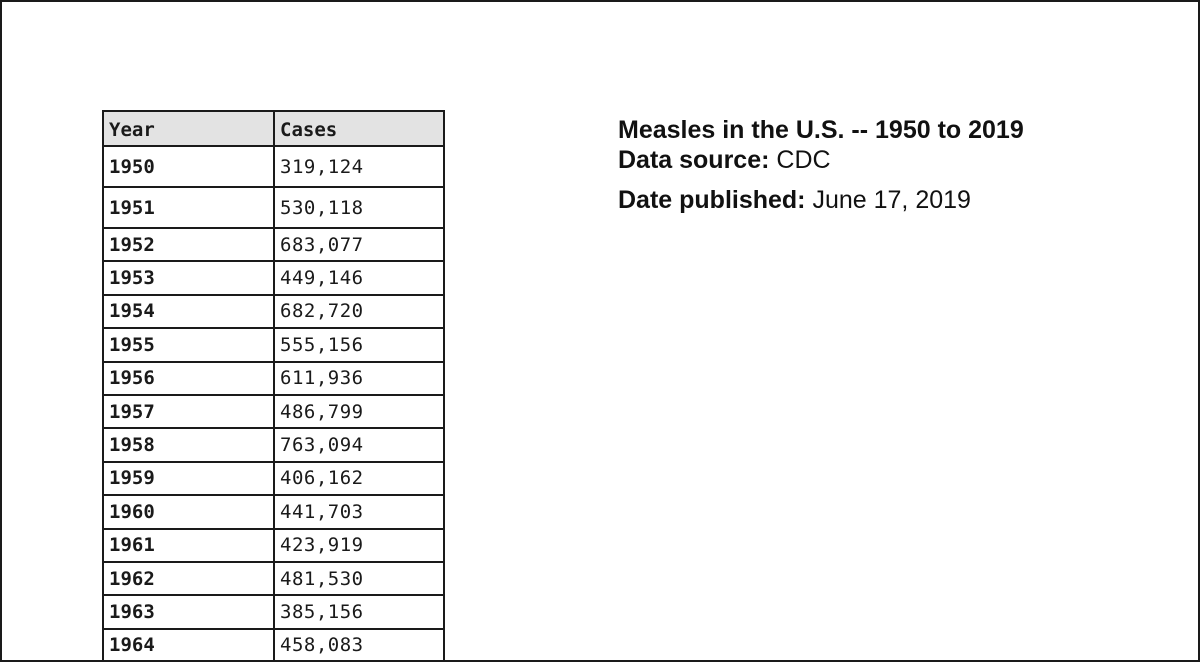 The height and width of the screenshot is (662, 1200). I want to click on cases-cell: 449,146, so click(359, 278).